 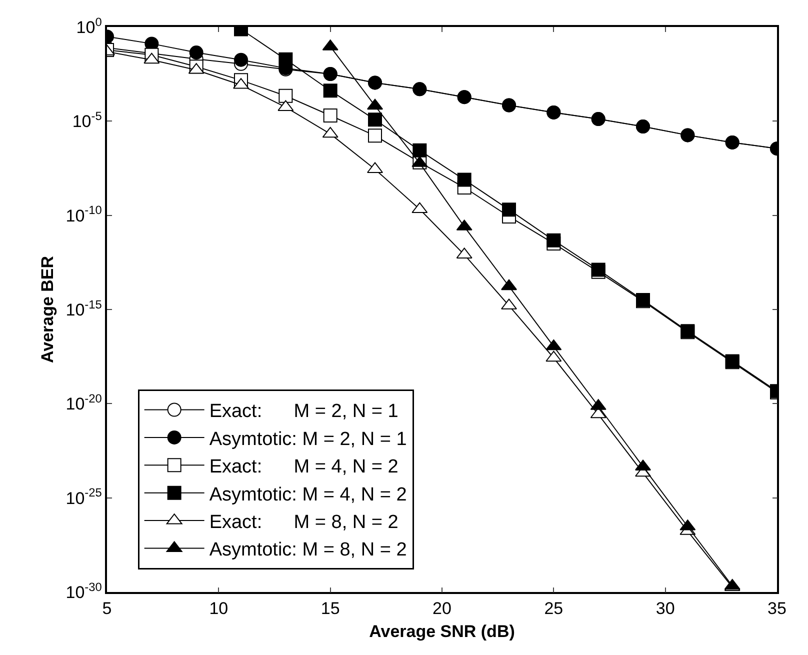 What do you see at coordinates (84, 497) in the screenshot?
I see `y-tick-label: 10$^{-25}$` at bounding box center [84, 497].